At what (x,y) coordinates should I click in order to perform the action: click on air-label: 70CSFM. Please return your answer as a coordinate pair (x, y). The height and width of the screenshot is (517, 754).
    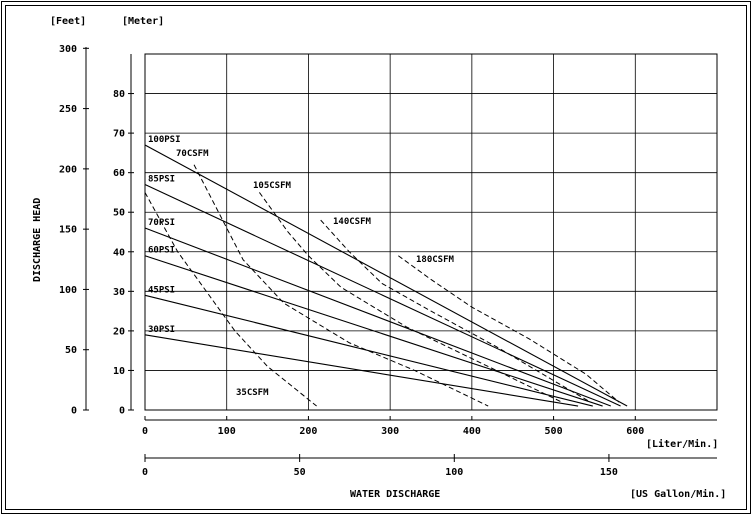
    Looking at the image, I should click on (192, 154).